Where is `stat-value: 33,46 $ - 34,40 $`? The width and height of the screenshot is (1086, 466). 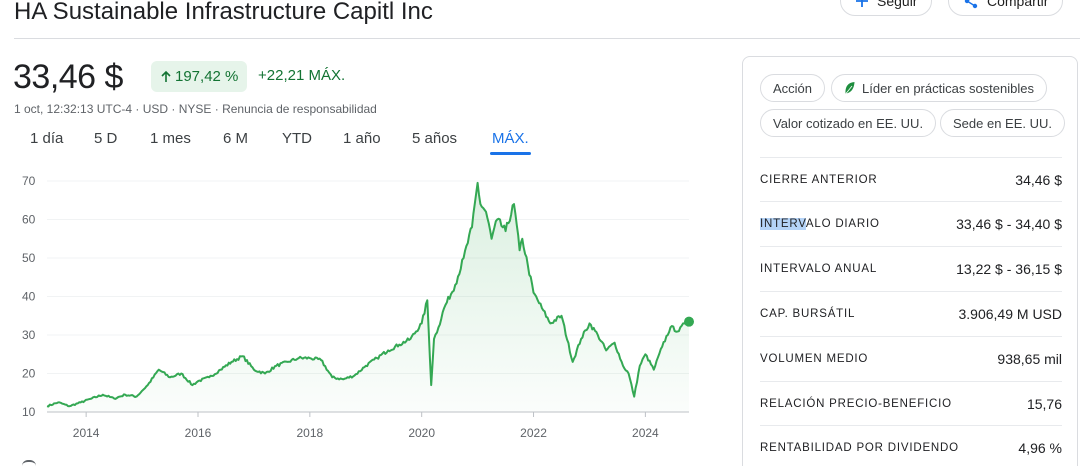 stat-value: 33,46 $ - 34,40 $ is located at coordinates (1009, 223).